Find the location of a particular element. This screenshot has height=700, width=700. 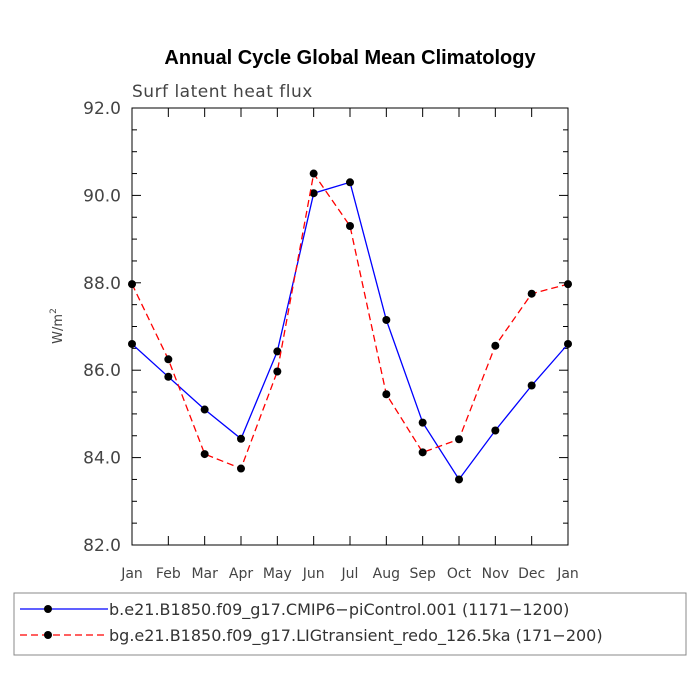

x-tick-label: Nov is located at coordinates (495, 574).